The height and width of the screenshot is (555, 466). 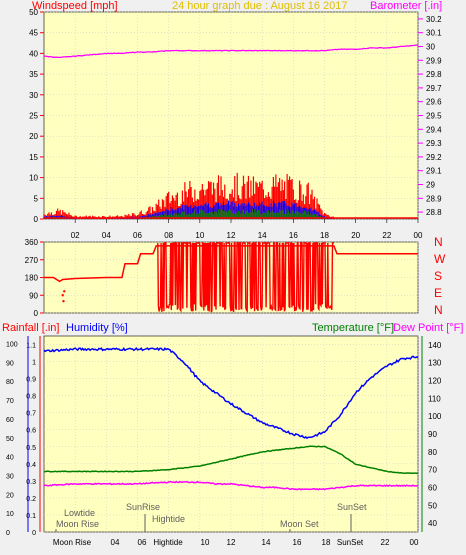 What do you see at coordinates (434, 398) in the screenshot?
I see `temperature-tick-label: 110` at bounding box center [434, 398].